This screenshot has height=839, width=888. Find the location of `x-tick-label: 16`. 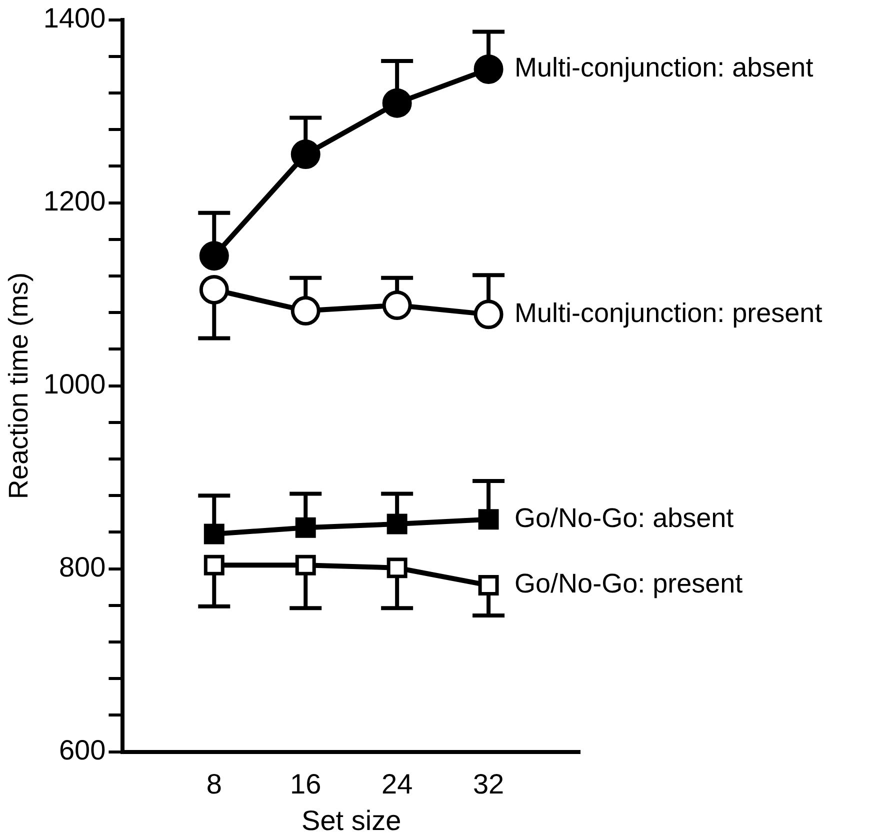

x-tick-label: 16 is located at coordinates (306, 784).